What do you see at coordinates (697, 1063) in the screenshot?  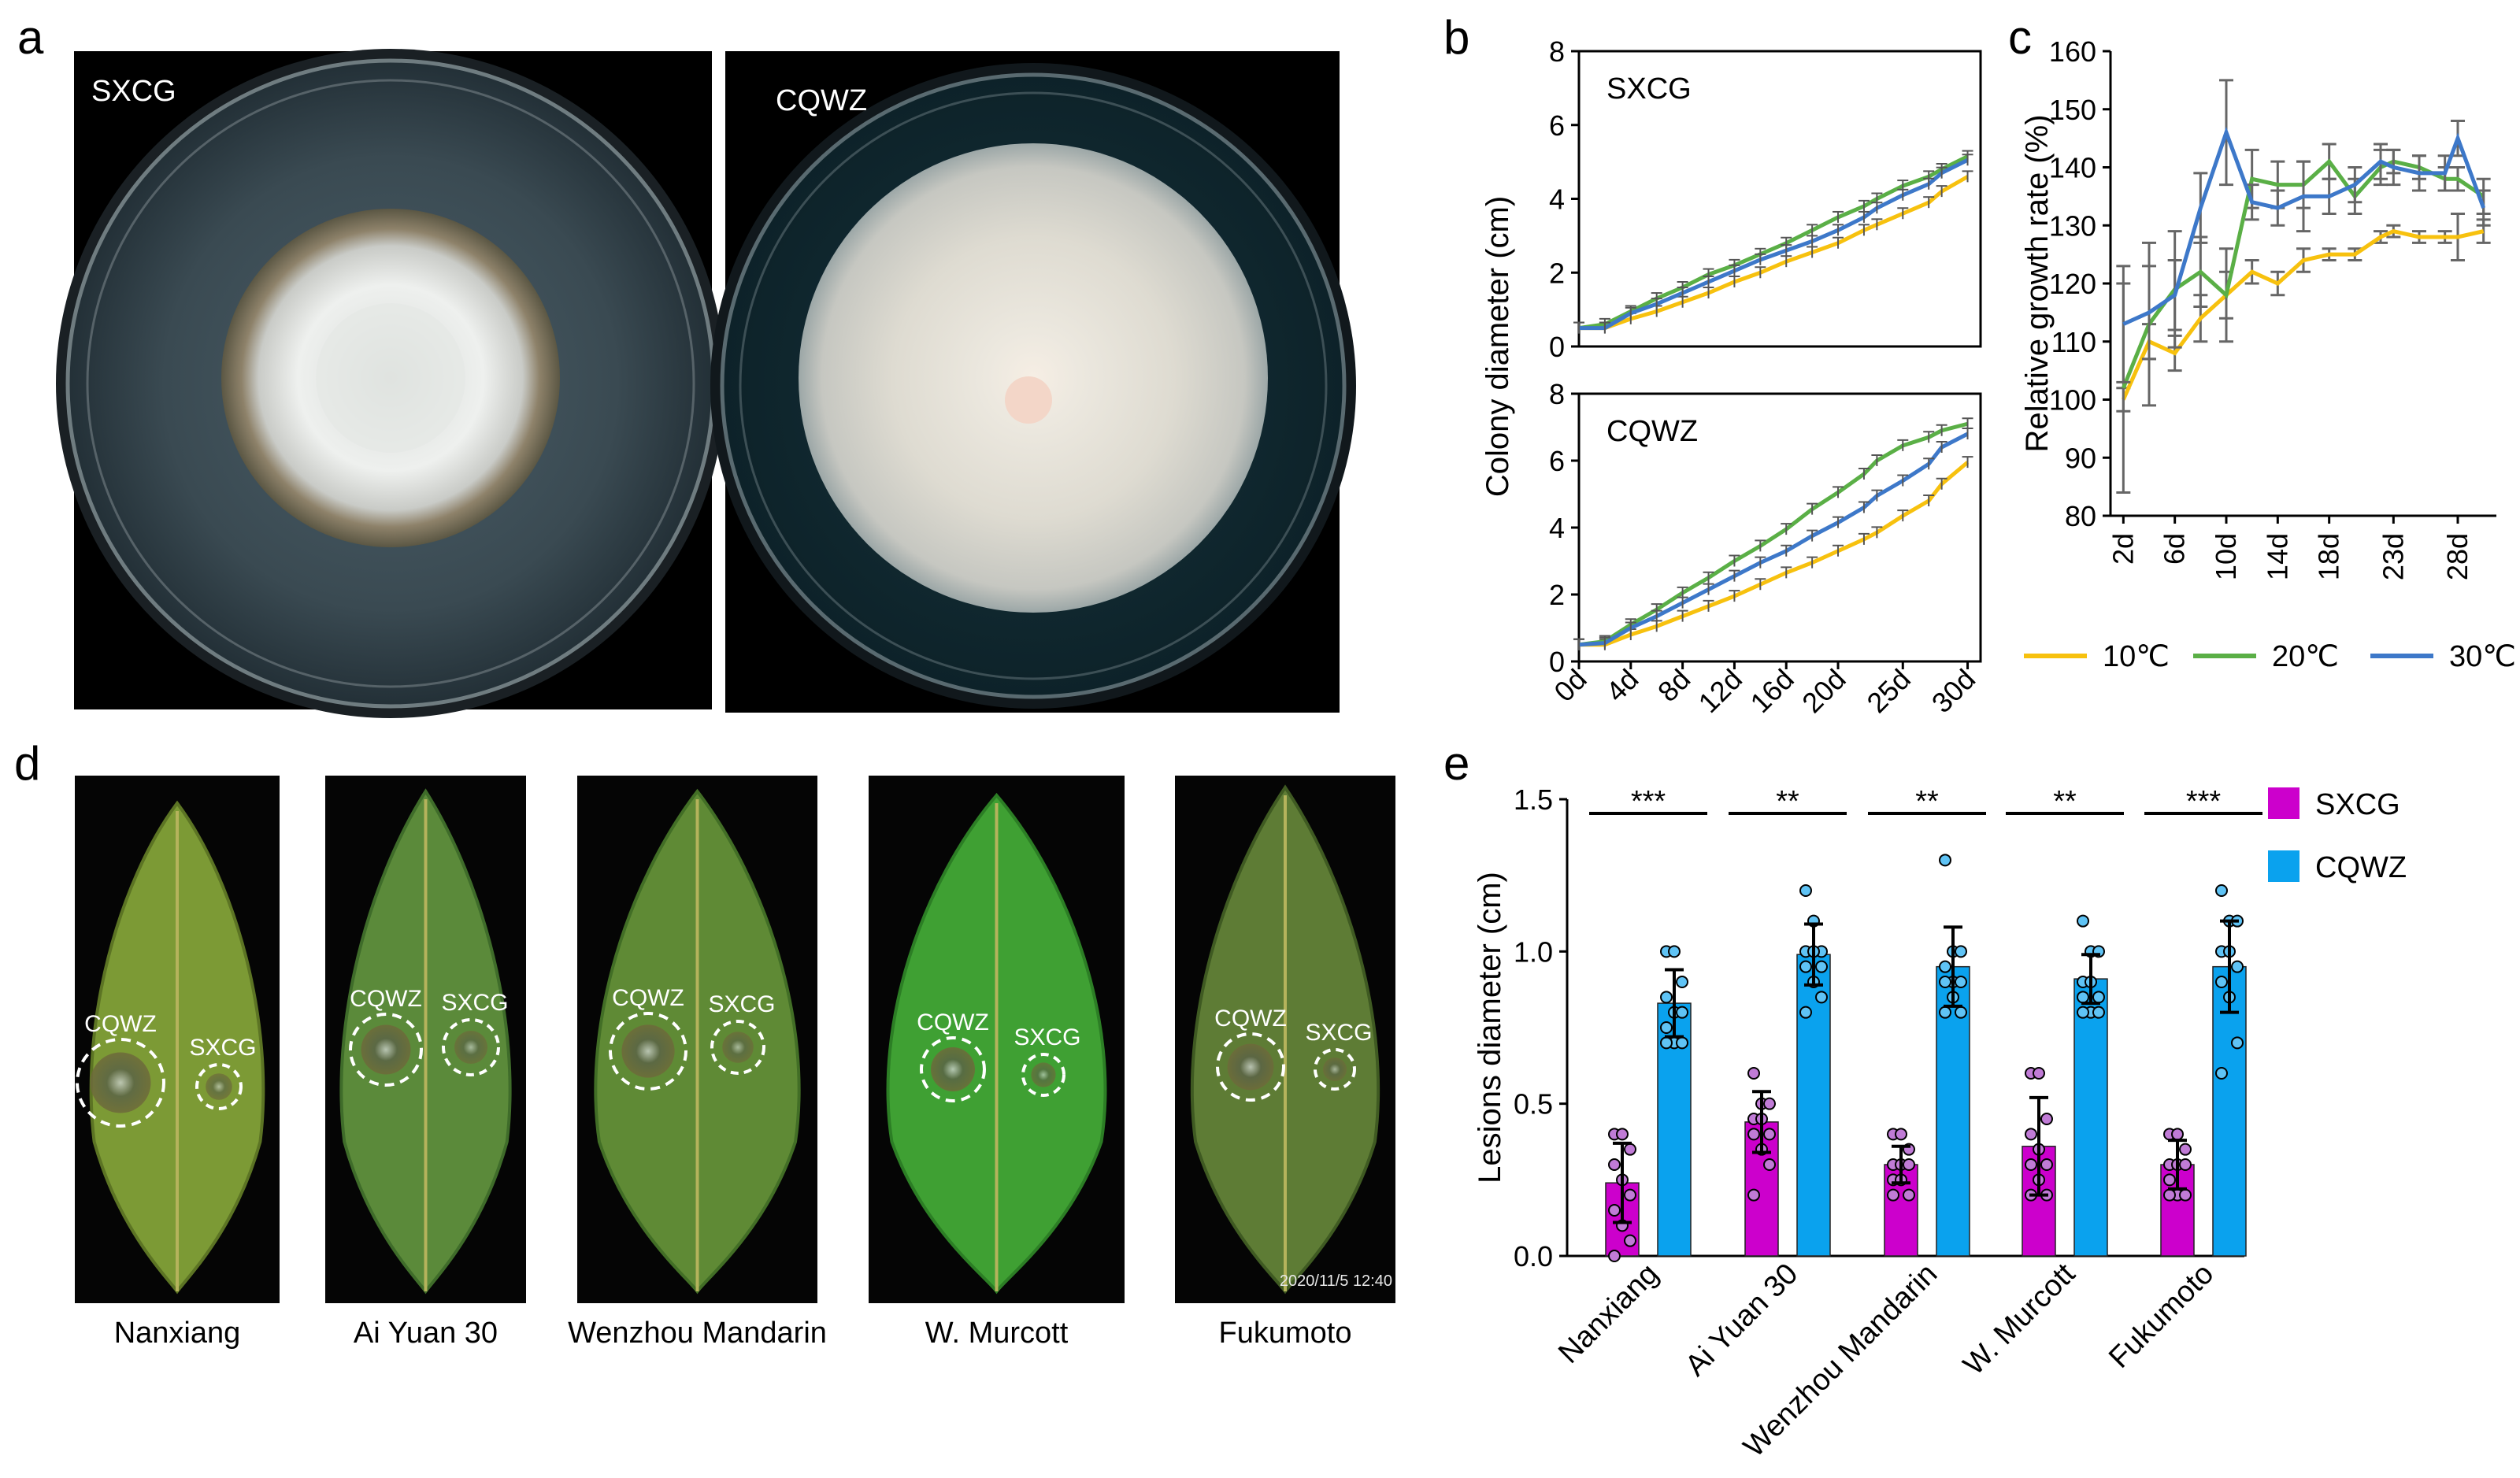 I see `leaf-photo-wenzhou-mandarin: CQWZ SXCG Wenzhou Mandarin` at bounding box center [697, 1063].